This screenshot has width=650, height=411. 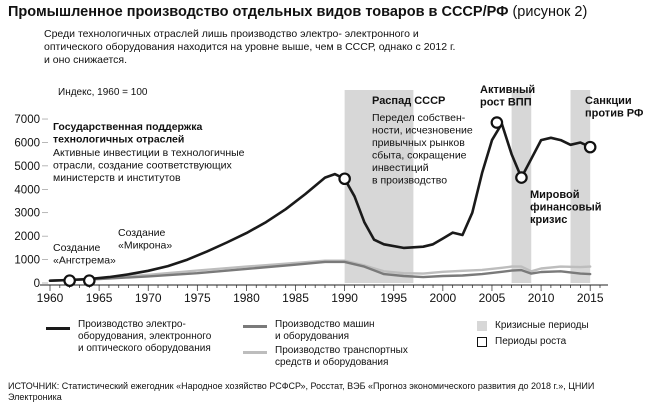 I want to click on legend-swatch-crisis, so click(x=482, y=326).